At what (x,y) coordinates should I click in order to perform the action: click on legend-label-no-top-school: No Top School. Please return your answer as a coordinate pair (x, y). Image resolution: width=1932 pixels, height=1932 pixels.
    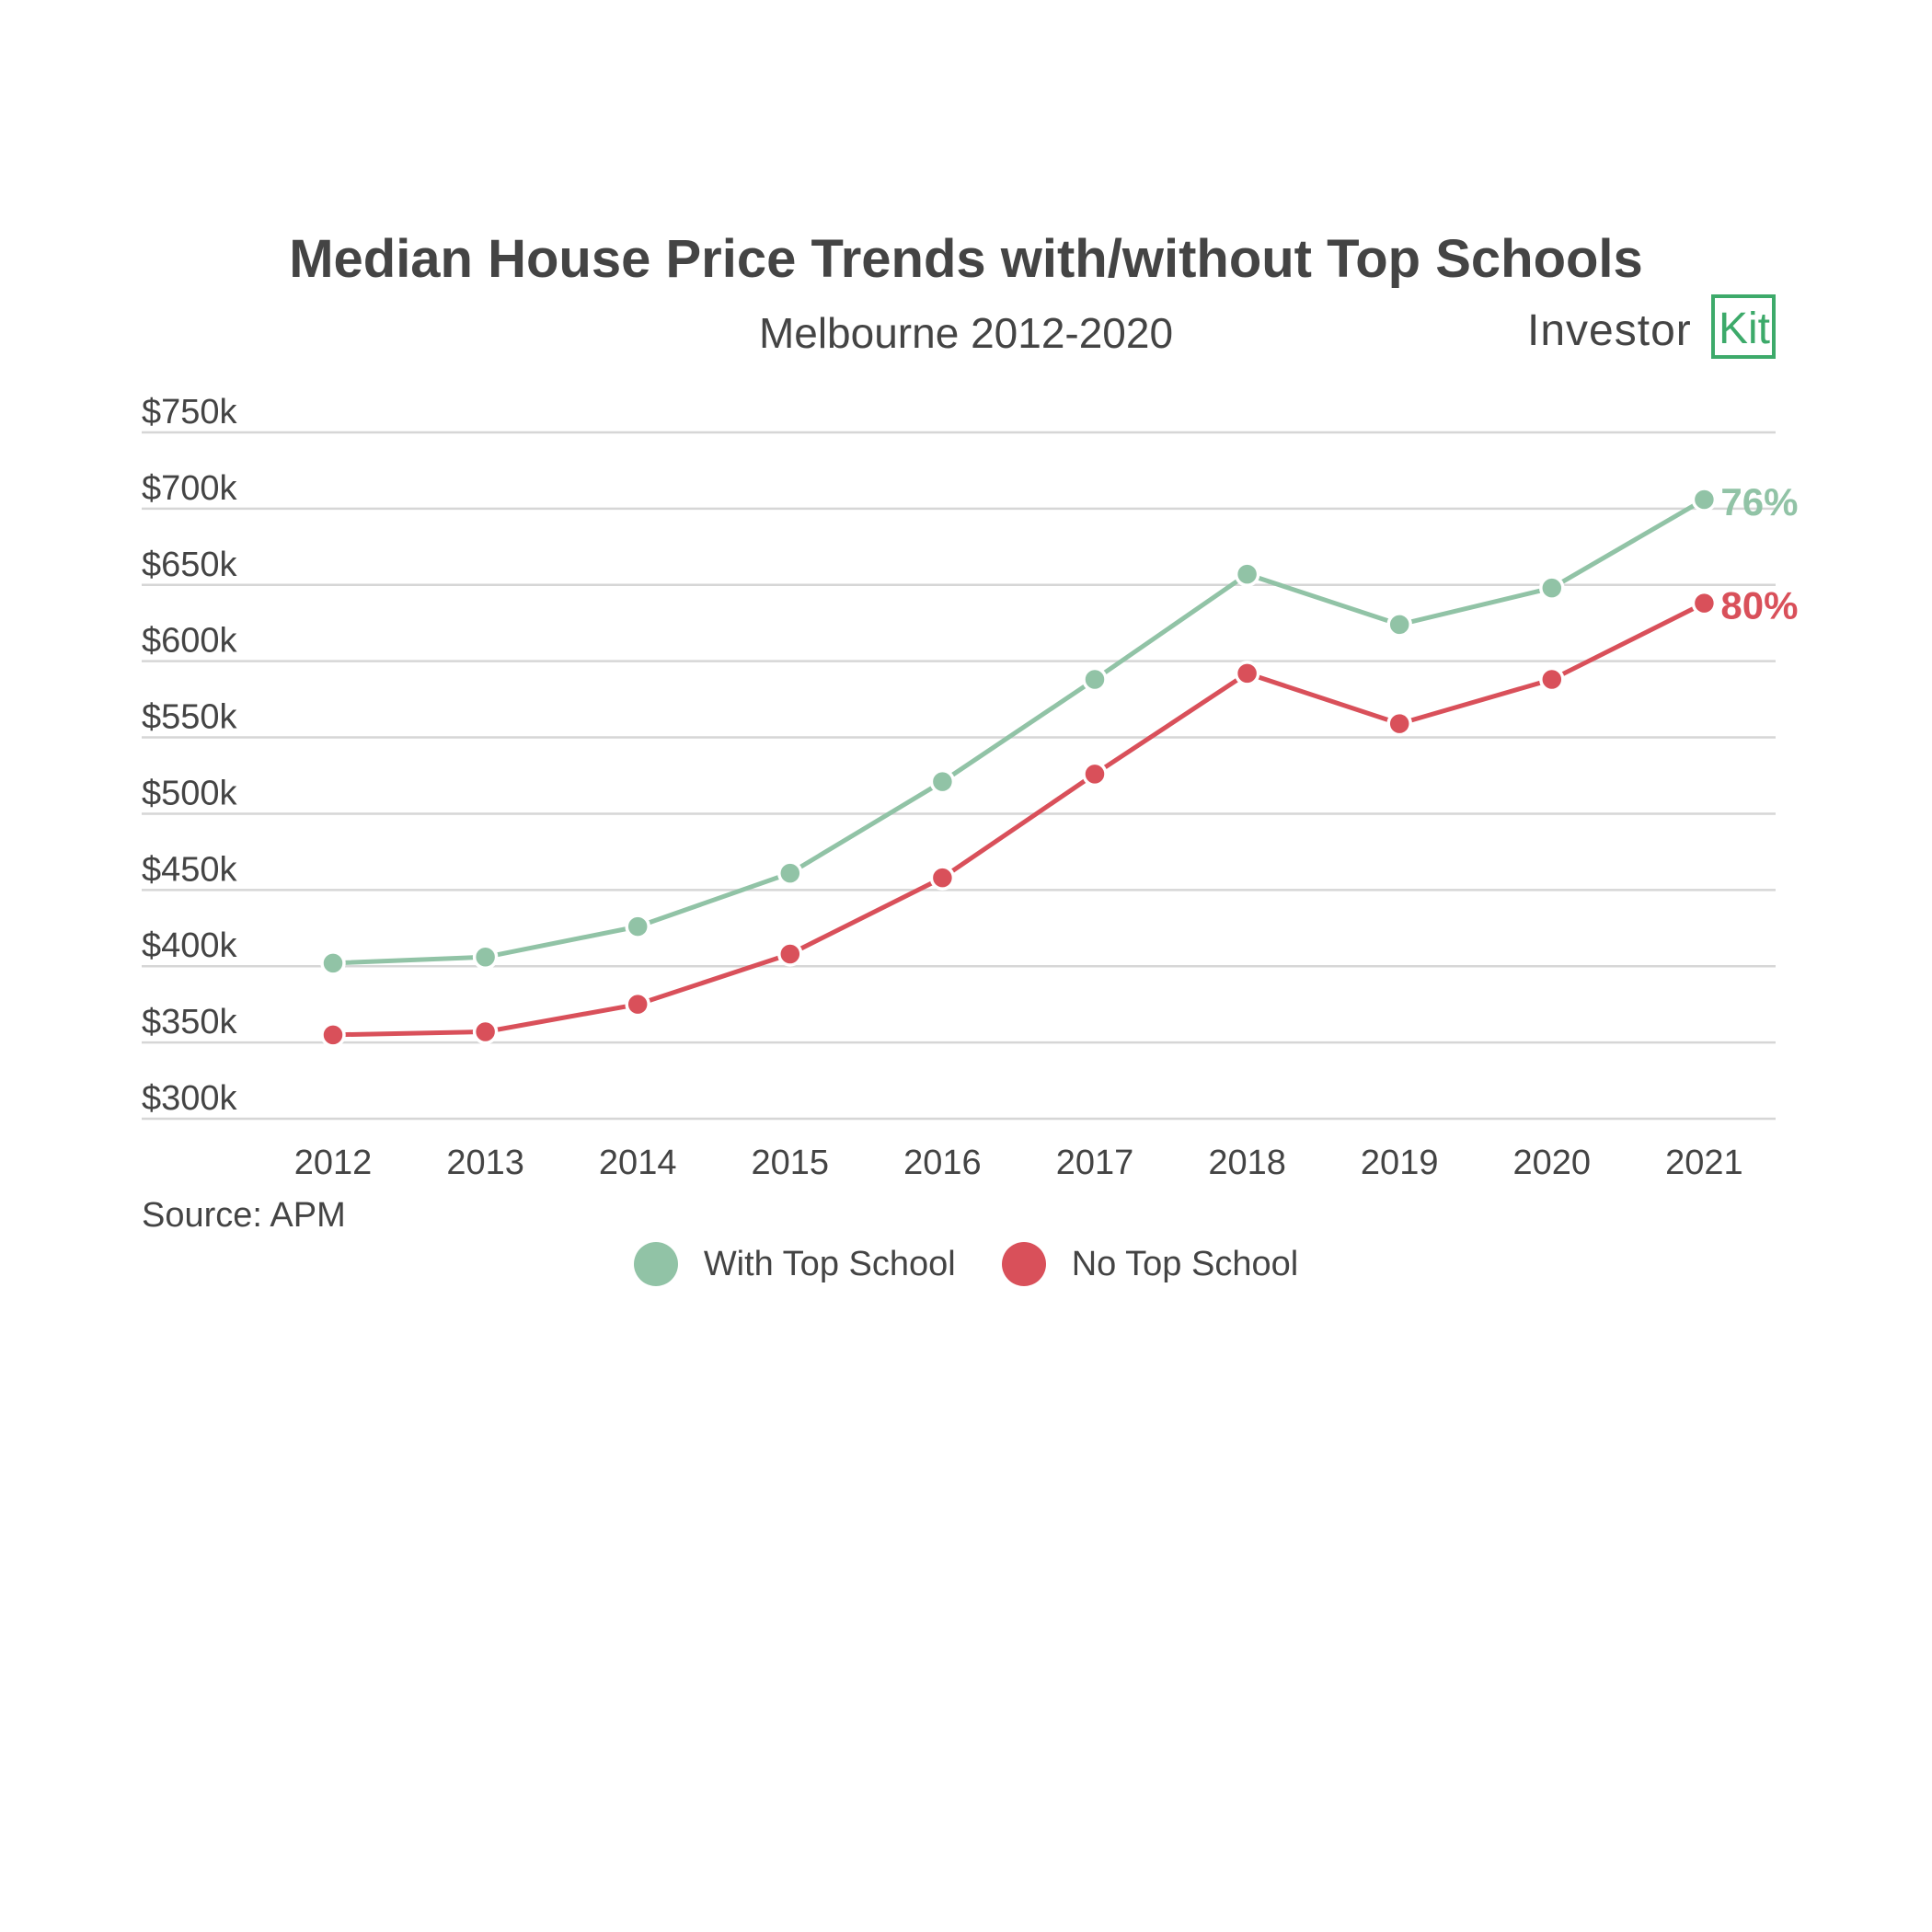
    Looking at the image, I should click on (1185, 1263).